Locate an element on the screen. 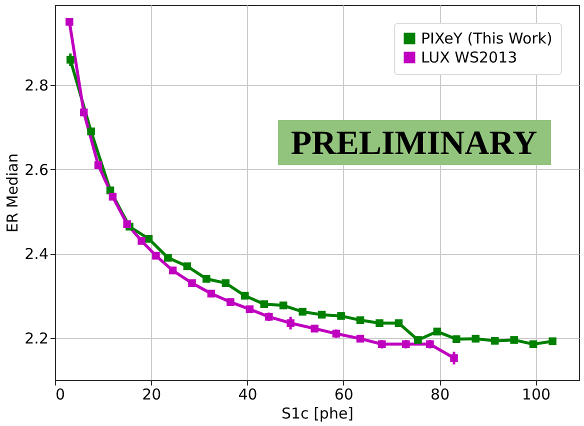 The height and width of the screenshot is (426, 584). x-tick-label: 40 is located at coordinates (248, 395).